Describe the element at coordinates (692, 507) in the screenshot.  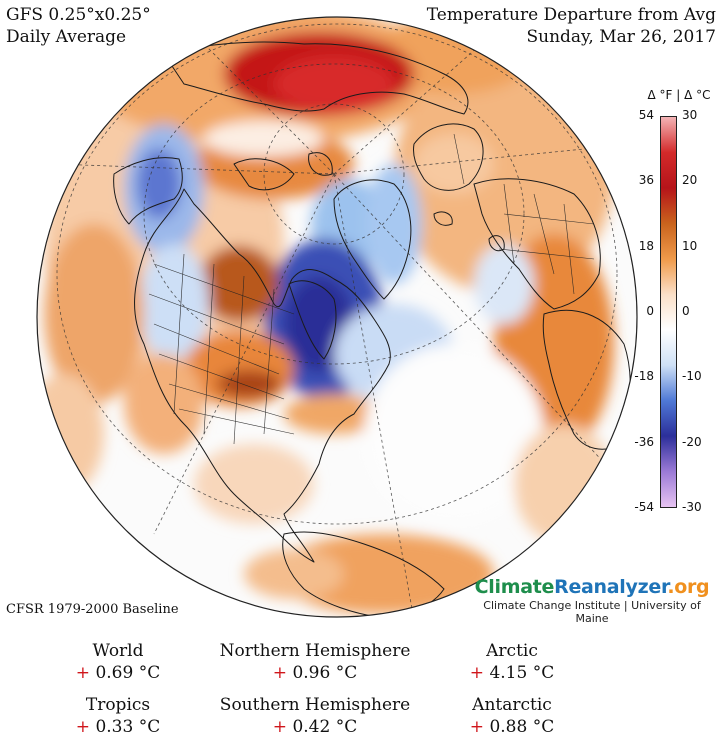
I see `colorbar-tick-label: -30` at that location.